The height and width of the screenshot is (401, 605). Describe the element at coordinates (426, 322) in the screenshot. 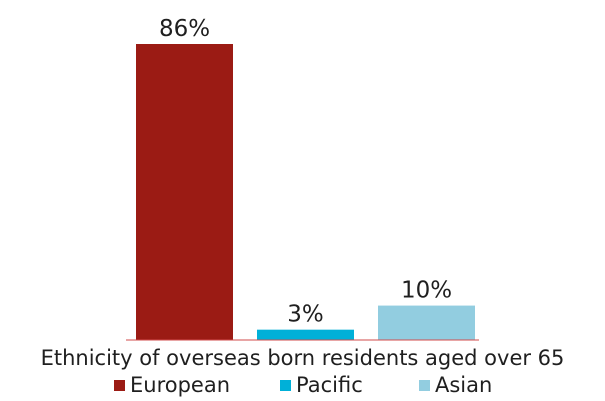

I see `bar-asian` at that location.